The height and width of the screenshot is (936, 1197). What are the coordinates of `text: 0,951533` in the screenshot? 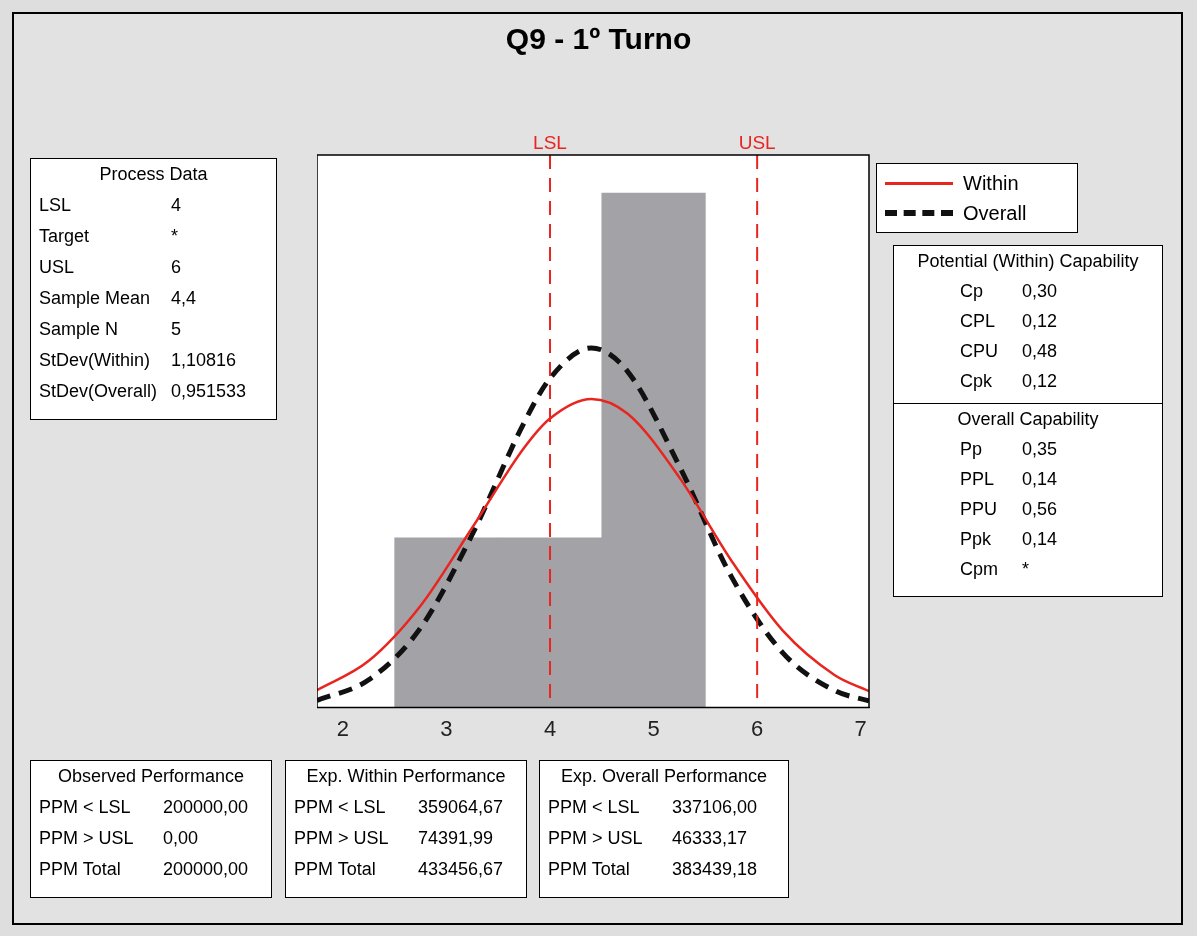 It's located at (209, 391).